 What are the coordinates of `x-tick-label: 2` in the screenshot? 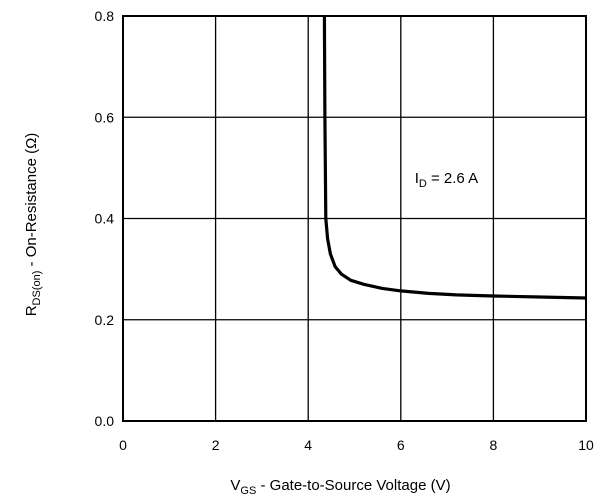 It's located at (216, 445).